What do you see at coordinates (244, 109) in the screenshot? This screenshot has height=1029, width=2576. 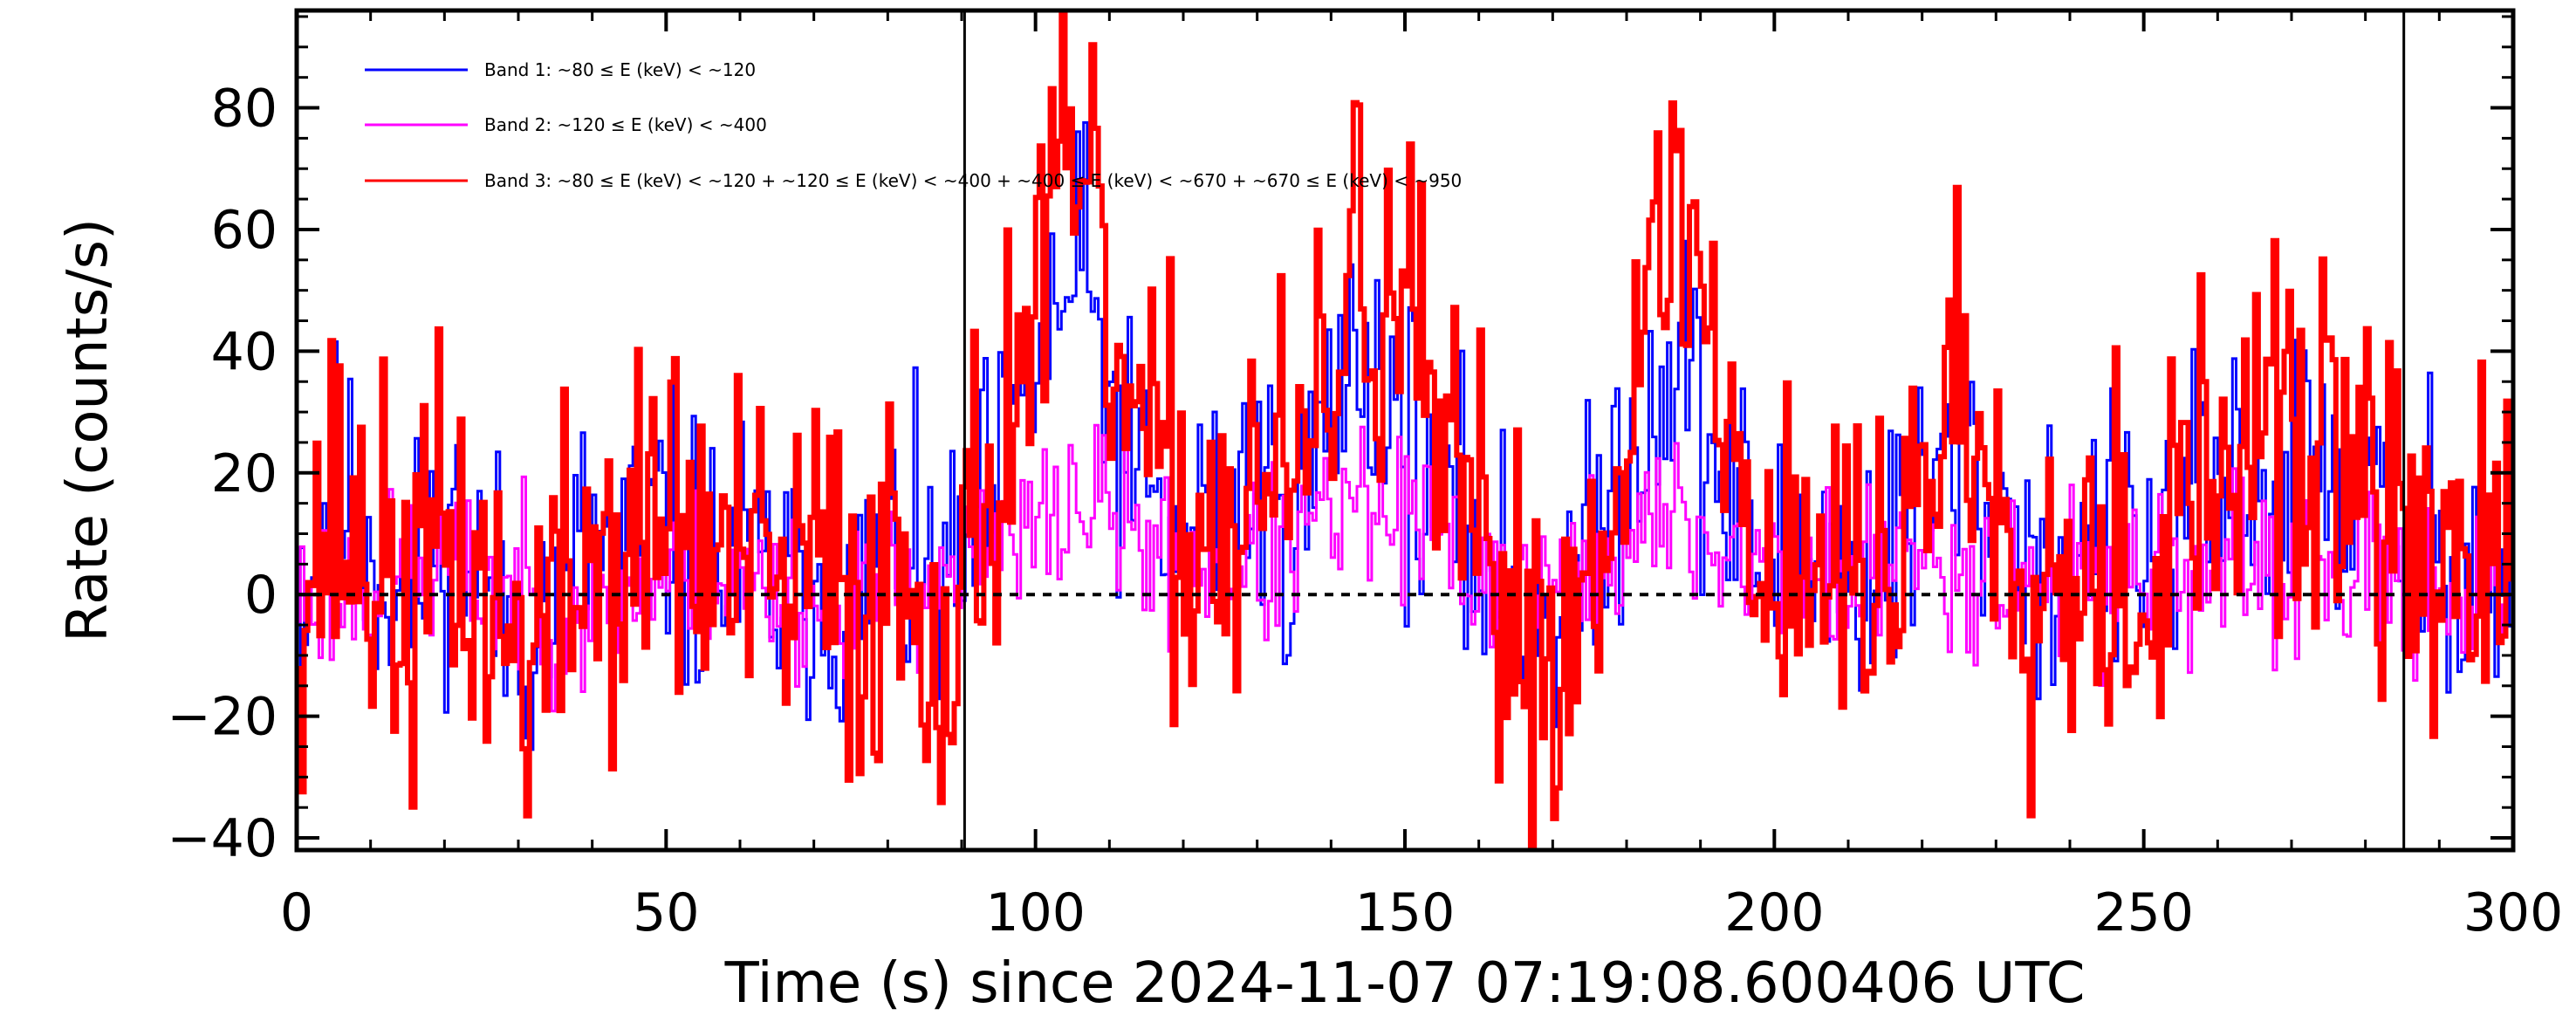 I see `y-tick-label: 80` at bounding box center [244, 109].